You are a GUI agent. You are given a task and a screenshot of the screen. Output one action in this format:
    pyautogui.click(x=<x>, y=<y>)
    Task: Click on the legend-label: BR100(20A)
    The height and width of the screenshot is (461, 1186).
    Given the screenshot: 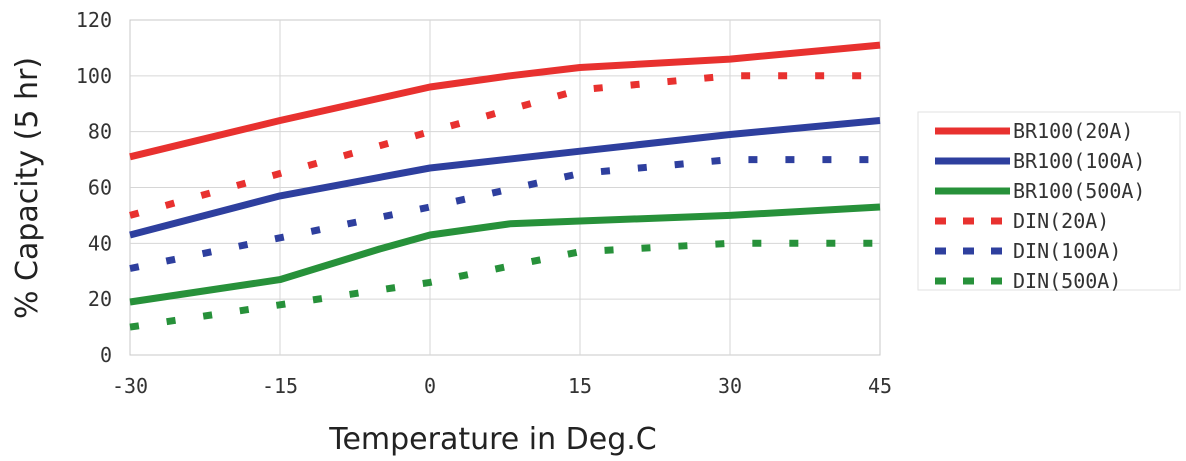 What is the action you would take?
    pyautogui.click(x=1073, y=131)
    